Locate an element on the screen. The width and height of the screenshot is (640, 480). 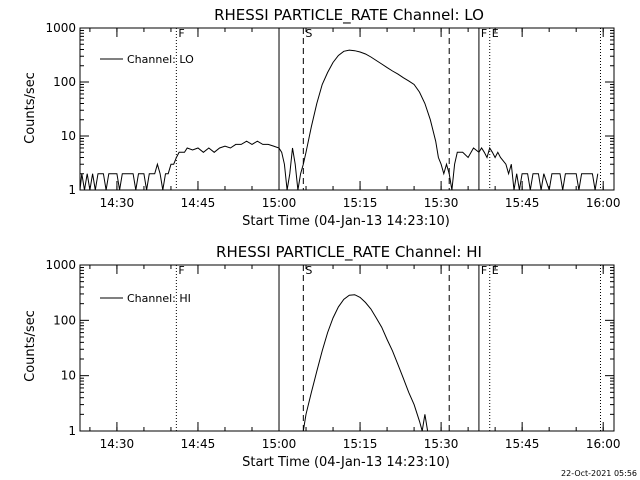
lo-x-axis-label: Start Time (04-Jan-13 14:23:10) is located at coordinates (346, 221).